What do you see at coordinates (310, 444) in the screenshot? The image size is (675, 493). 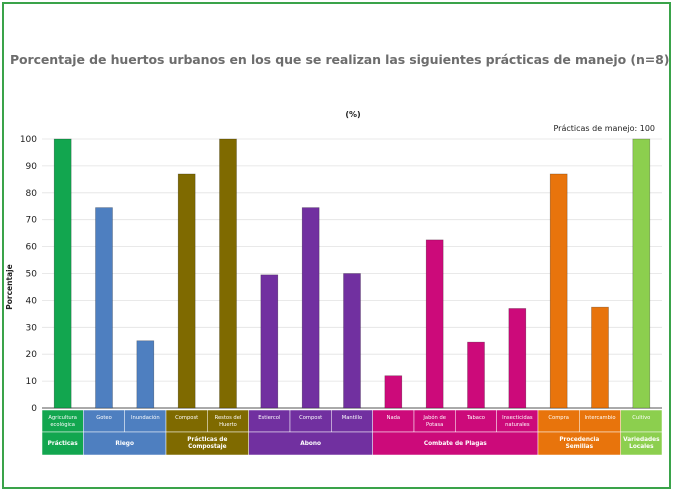 I see `group-label: Abono` at bounding box center [310, 444].